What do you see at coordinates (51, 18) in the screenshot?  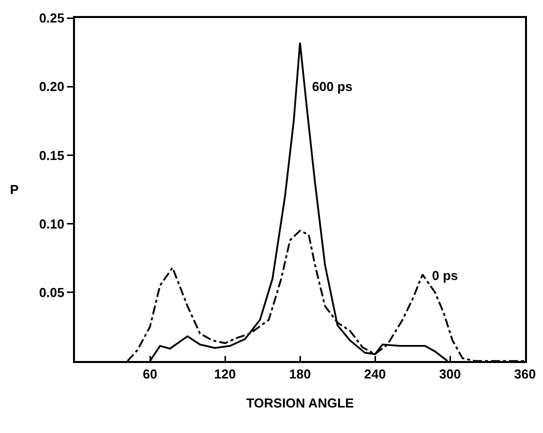 I see `y-tick-label: 0.25` at bounding box center [51, 18].